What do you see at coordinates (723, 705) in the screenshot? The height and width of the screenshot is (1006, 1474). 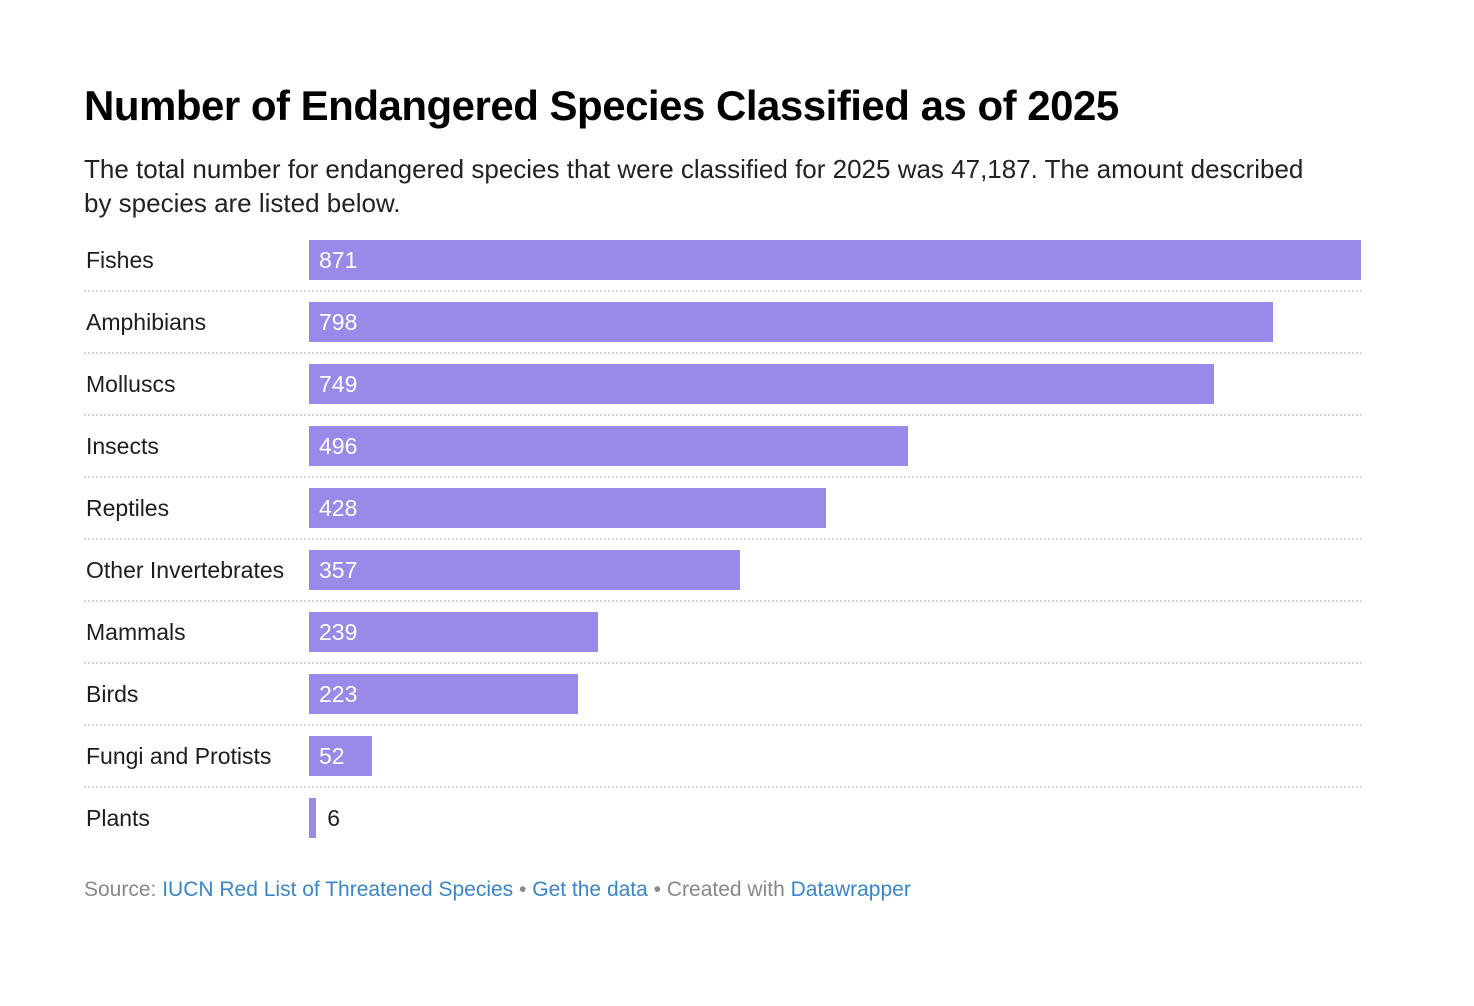 I see `bar-row: Birds 223` at bounding box center [723, 705].